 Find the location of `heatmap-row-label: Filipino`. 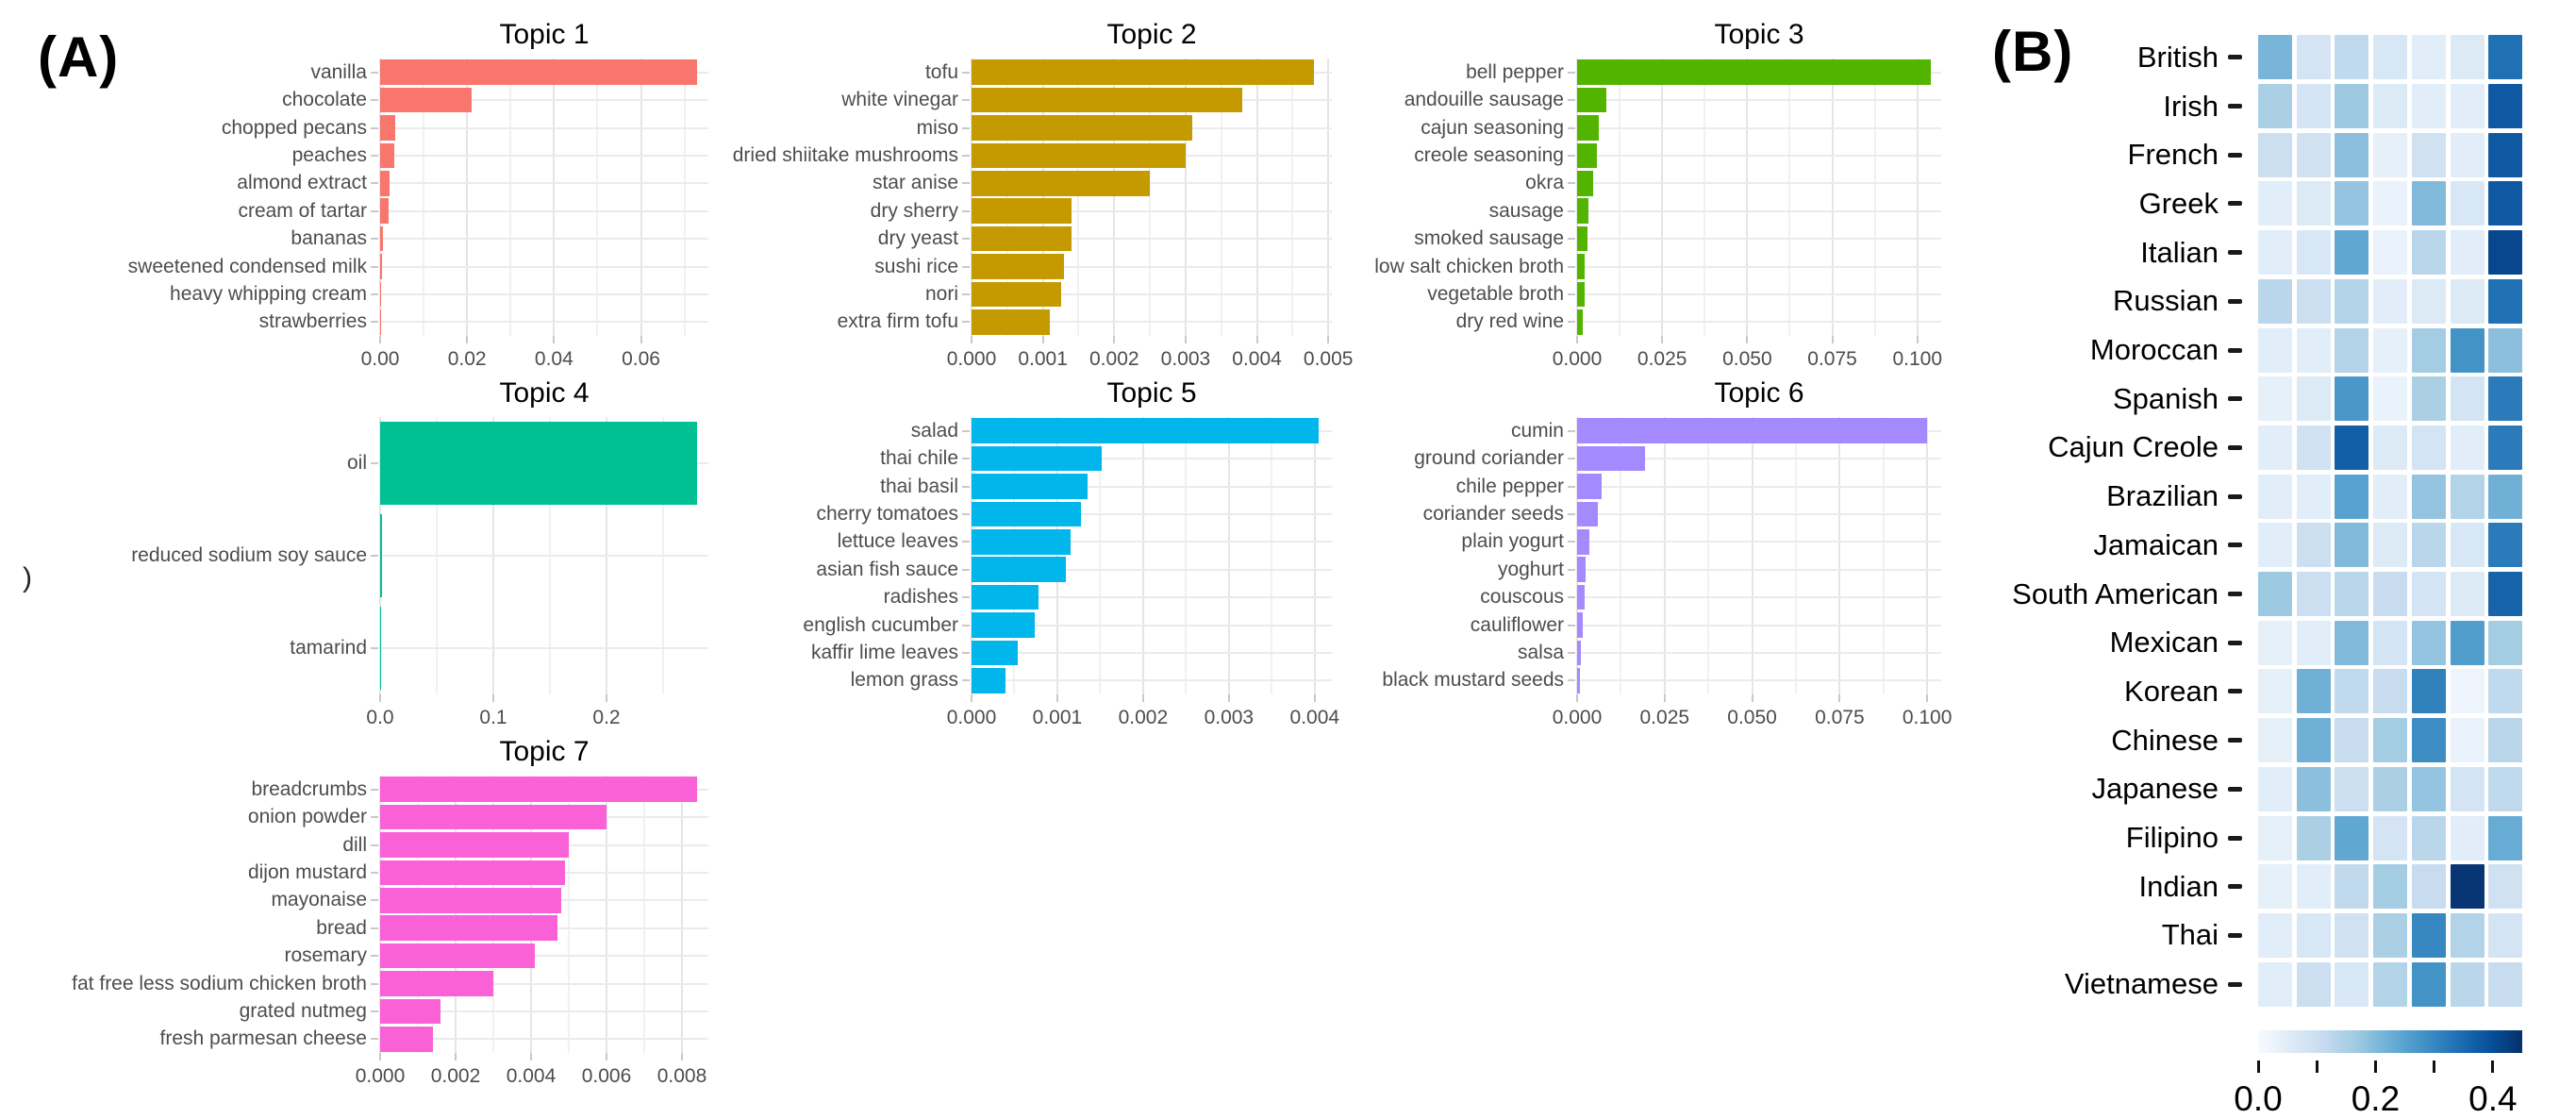

heatmap-row-label: Filipino is located at coordinates (2172, 838).